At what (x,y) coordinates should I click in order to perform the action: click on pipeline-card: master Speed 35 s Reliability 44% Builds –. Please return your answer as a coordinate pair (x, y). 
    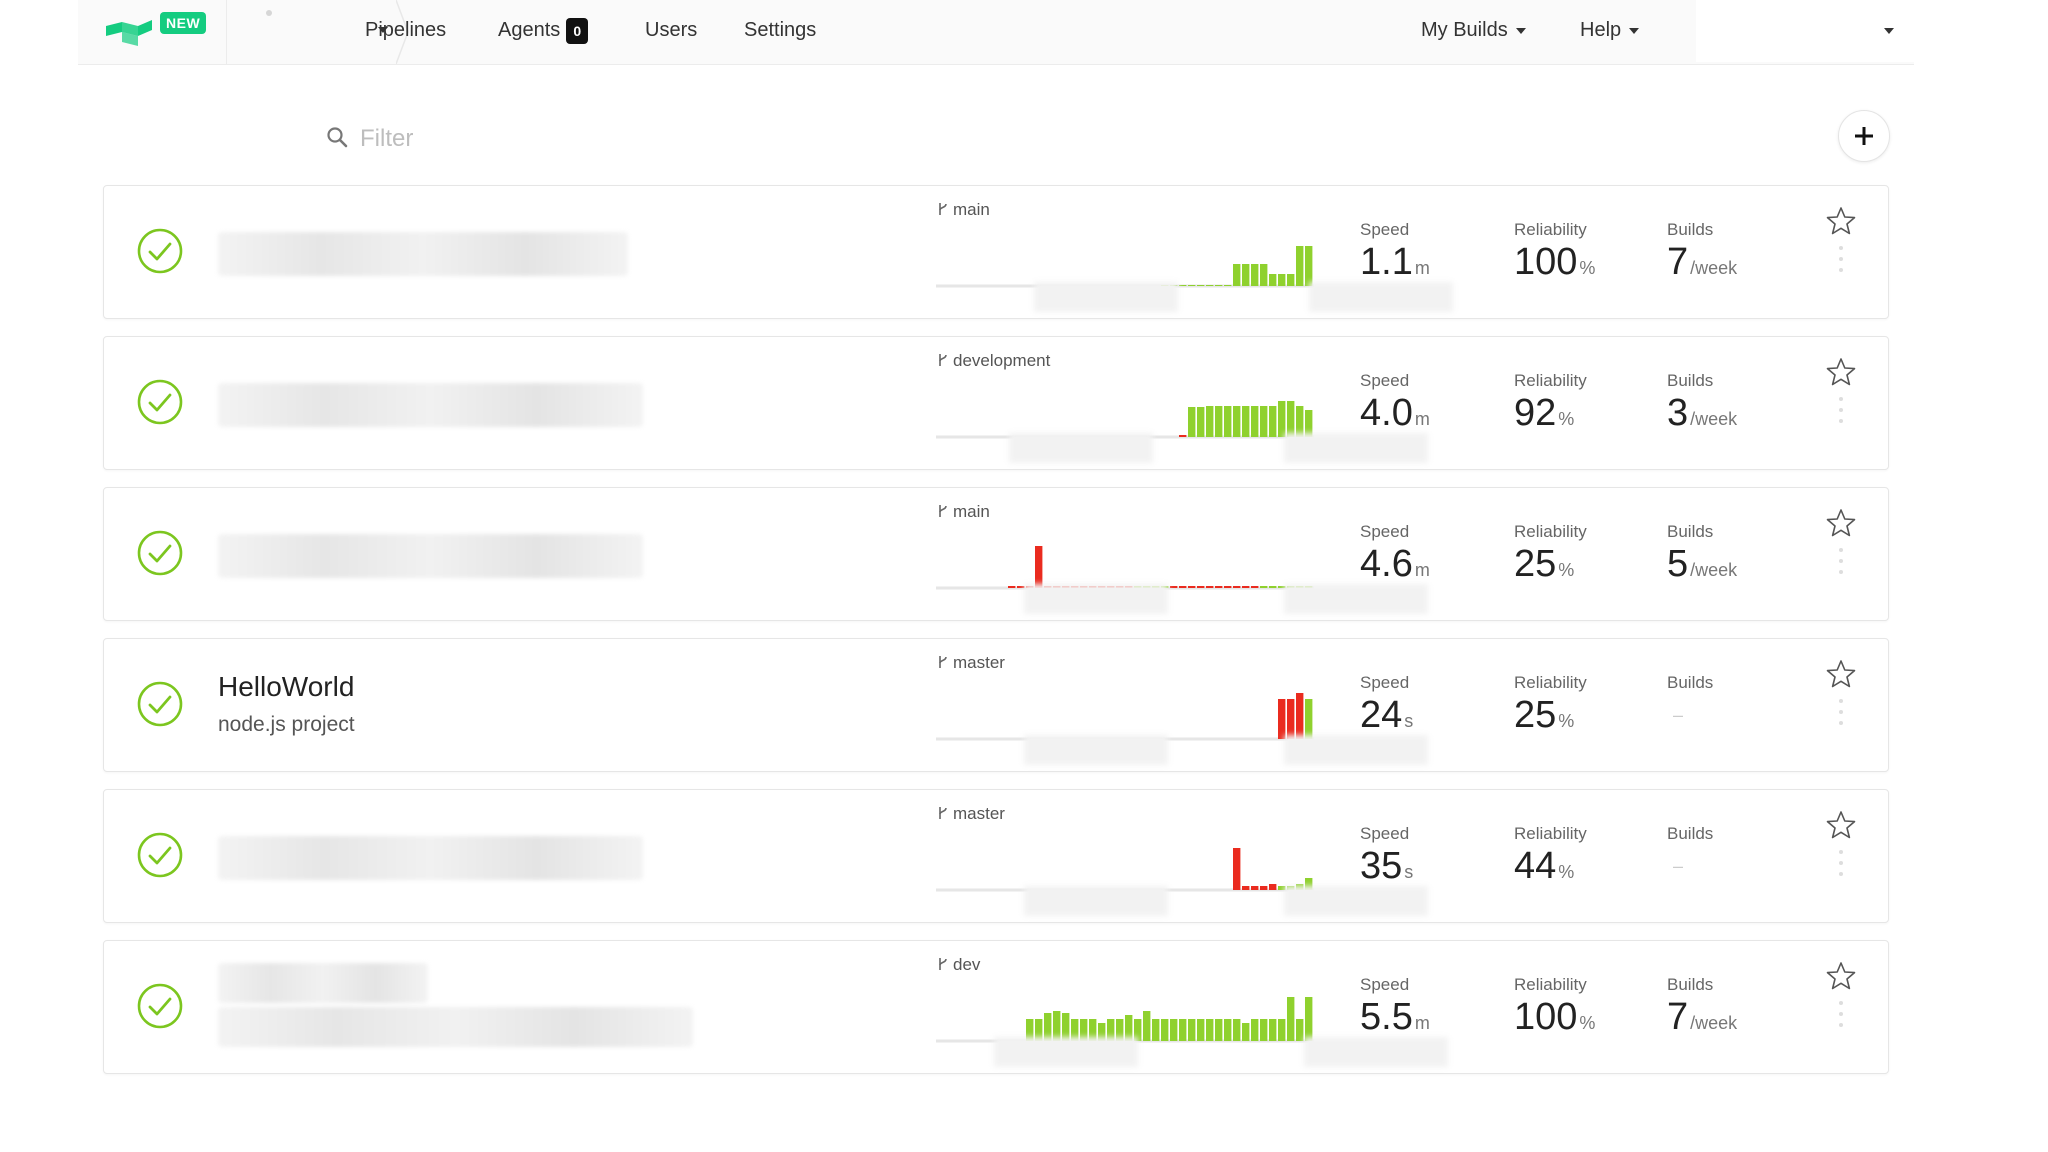
    Looking at the image, I should click on (996, 856).